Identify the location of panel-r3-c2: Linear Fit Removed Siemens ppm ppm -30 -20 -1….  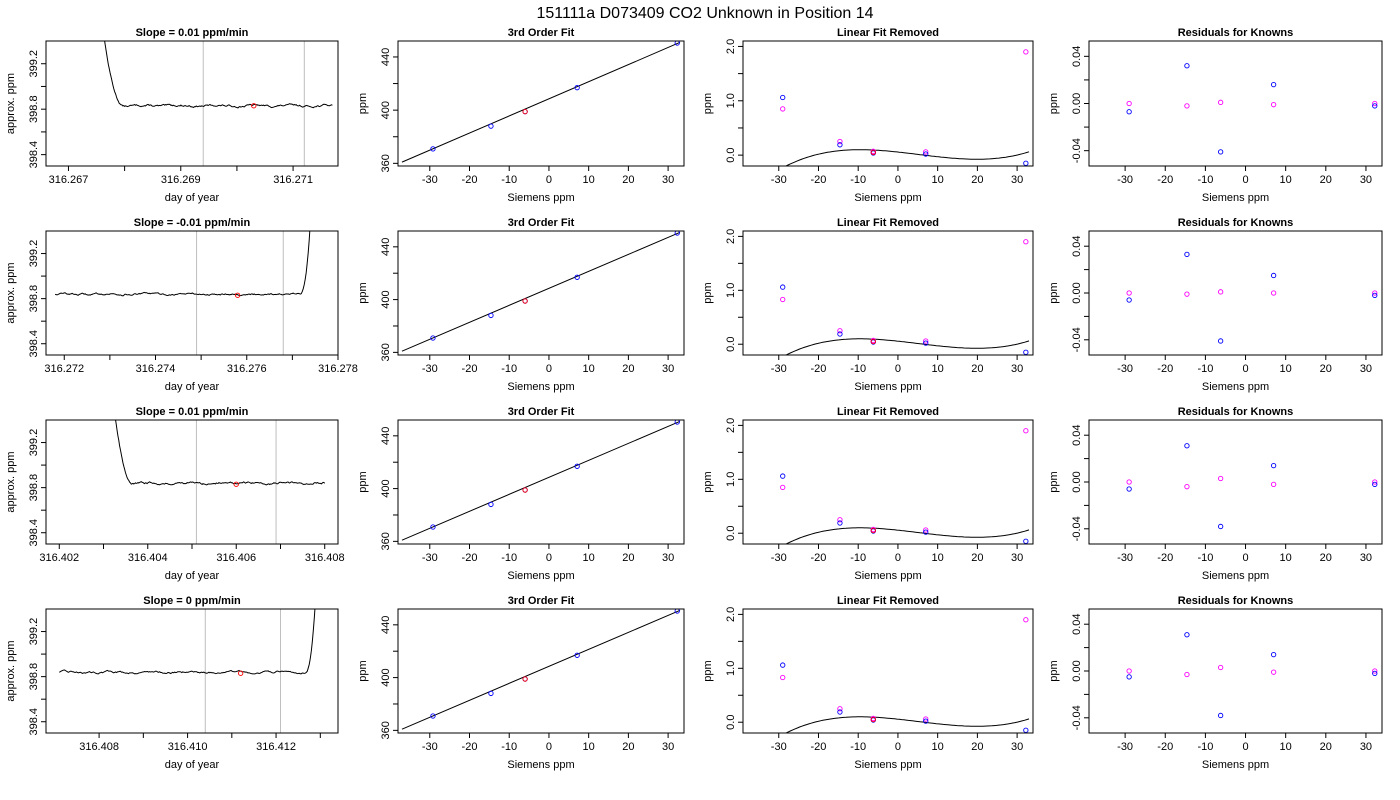
(868, 683).